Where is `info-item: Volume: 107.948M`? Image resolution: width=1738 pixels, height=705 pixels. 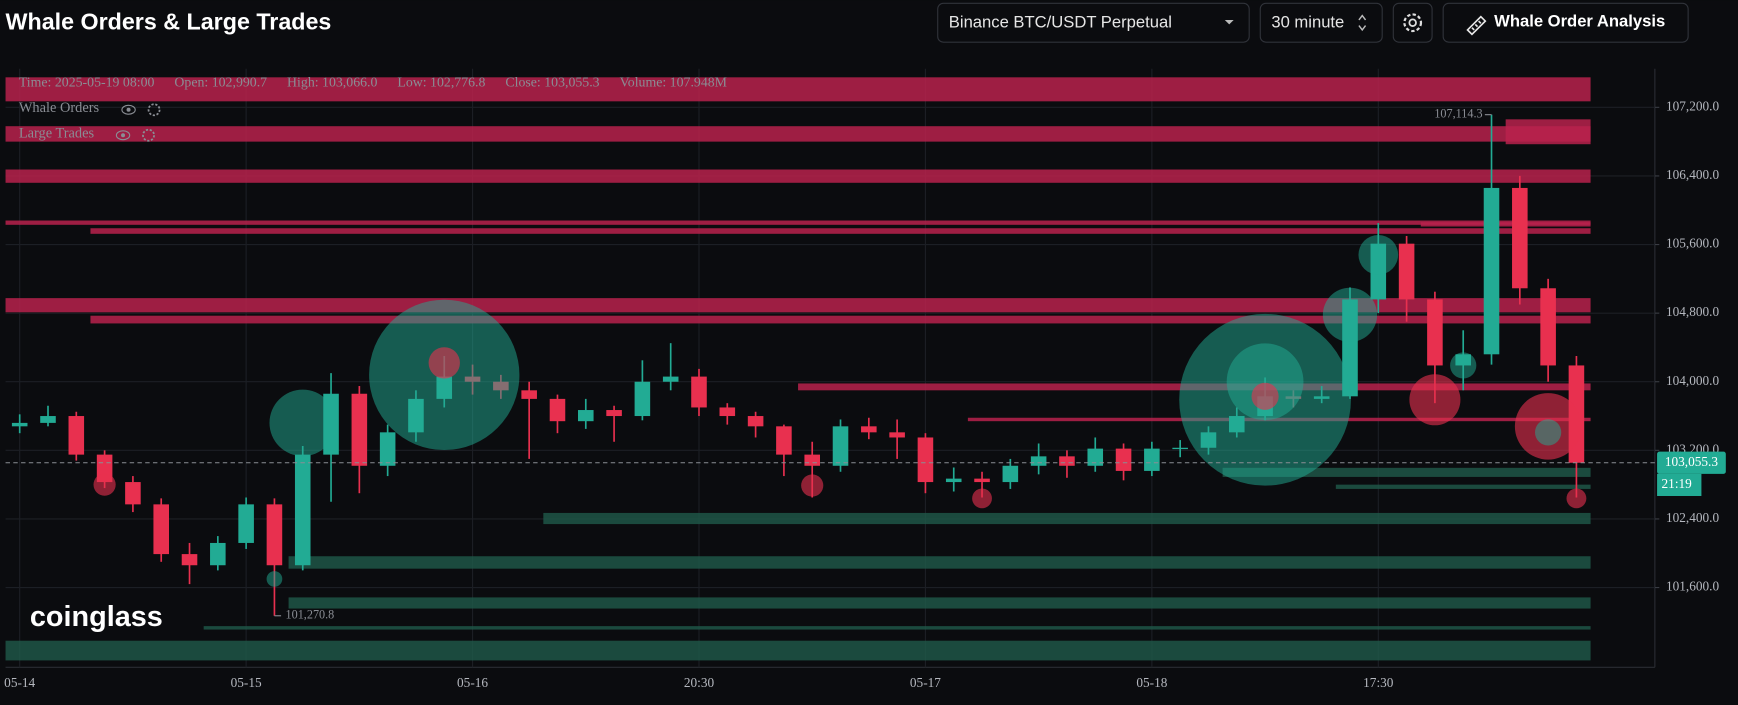 info-item: Volume: 107.948M is located at coordinates (673, 81).